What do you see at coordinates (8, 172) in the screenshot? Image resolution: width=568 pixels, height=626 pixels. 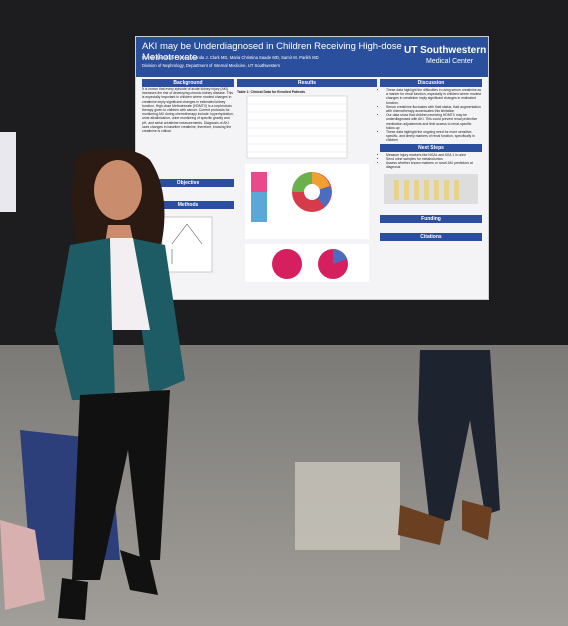 I see `neighbor-poster` at bounding box center [8, 172].